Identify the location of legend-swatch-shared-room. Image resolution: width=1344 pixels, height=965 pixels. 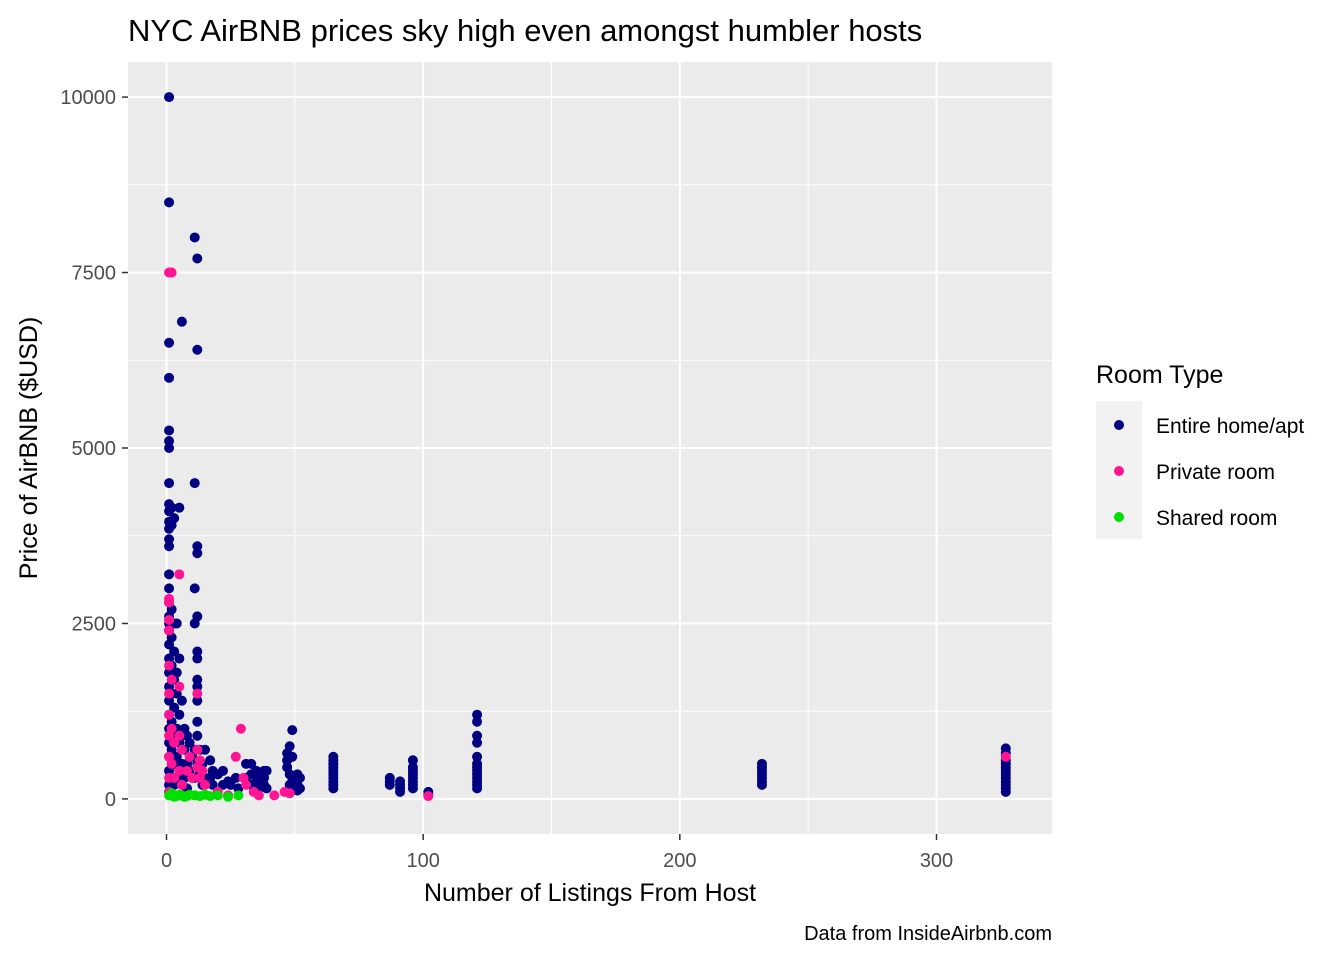
(1119, 517).